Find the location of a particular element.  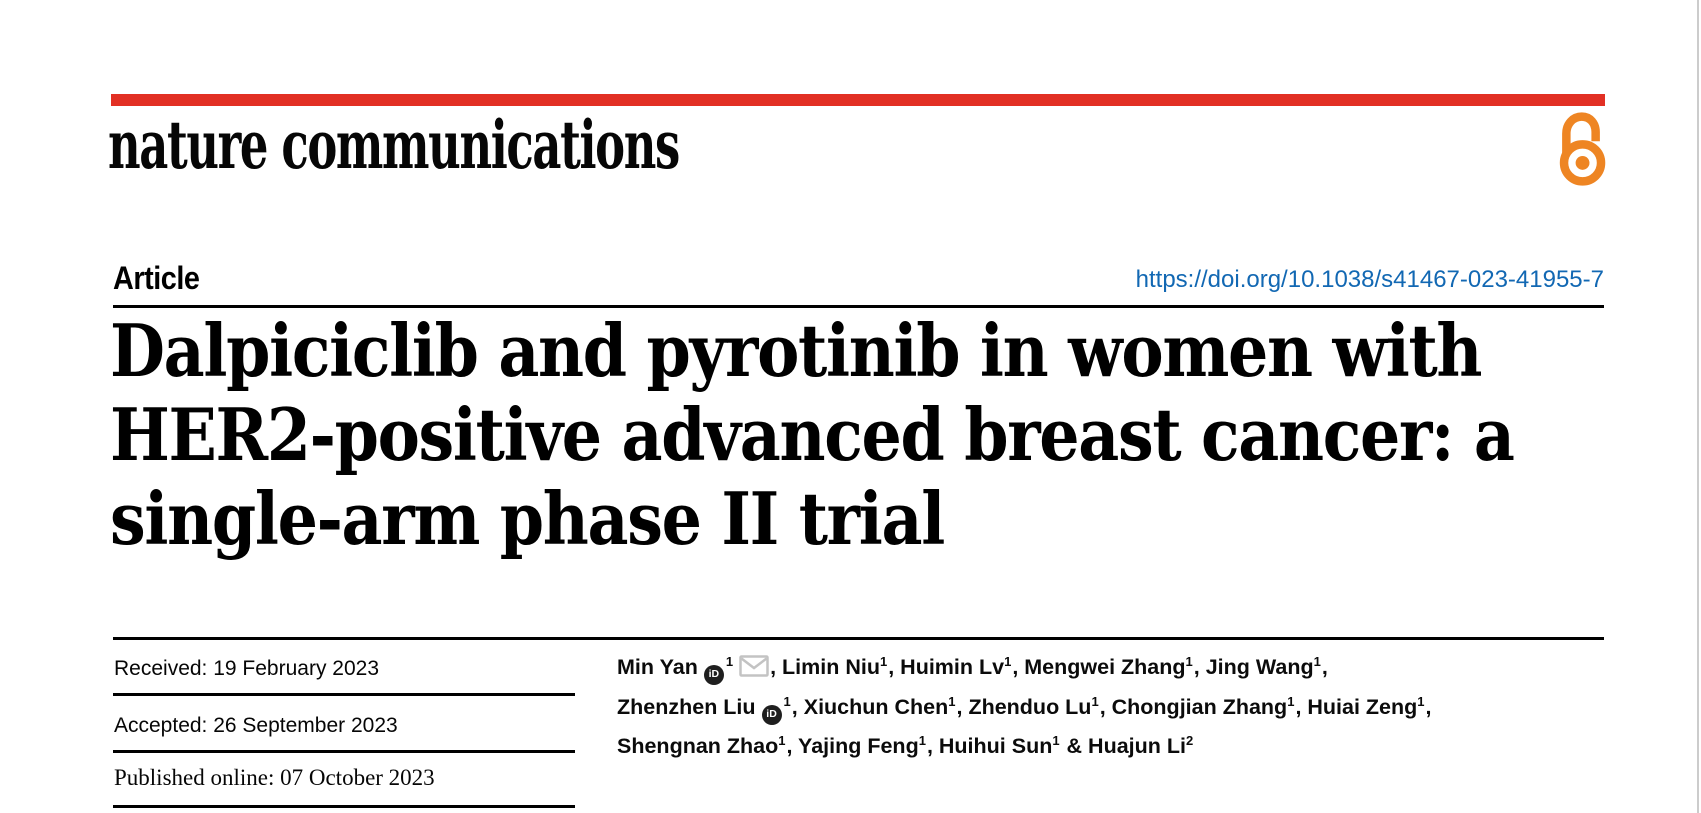

author-name: Shengnan Zhao is located at coordinates (698, 746).